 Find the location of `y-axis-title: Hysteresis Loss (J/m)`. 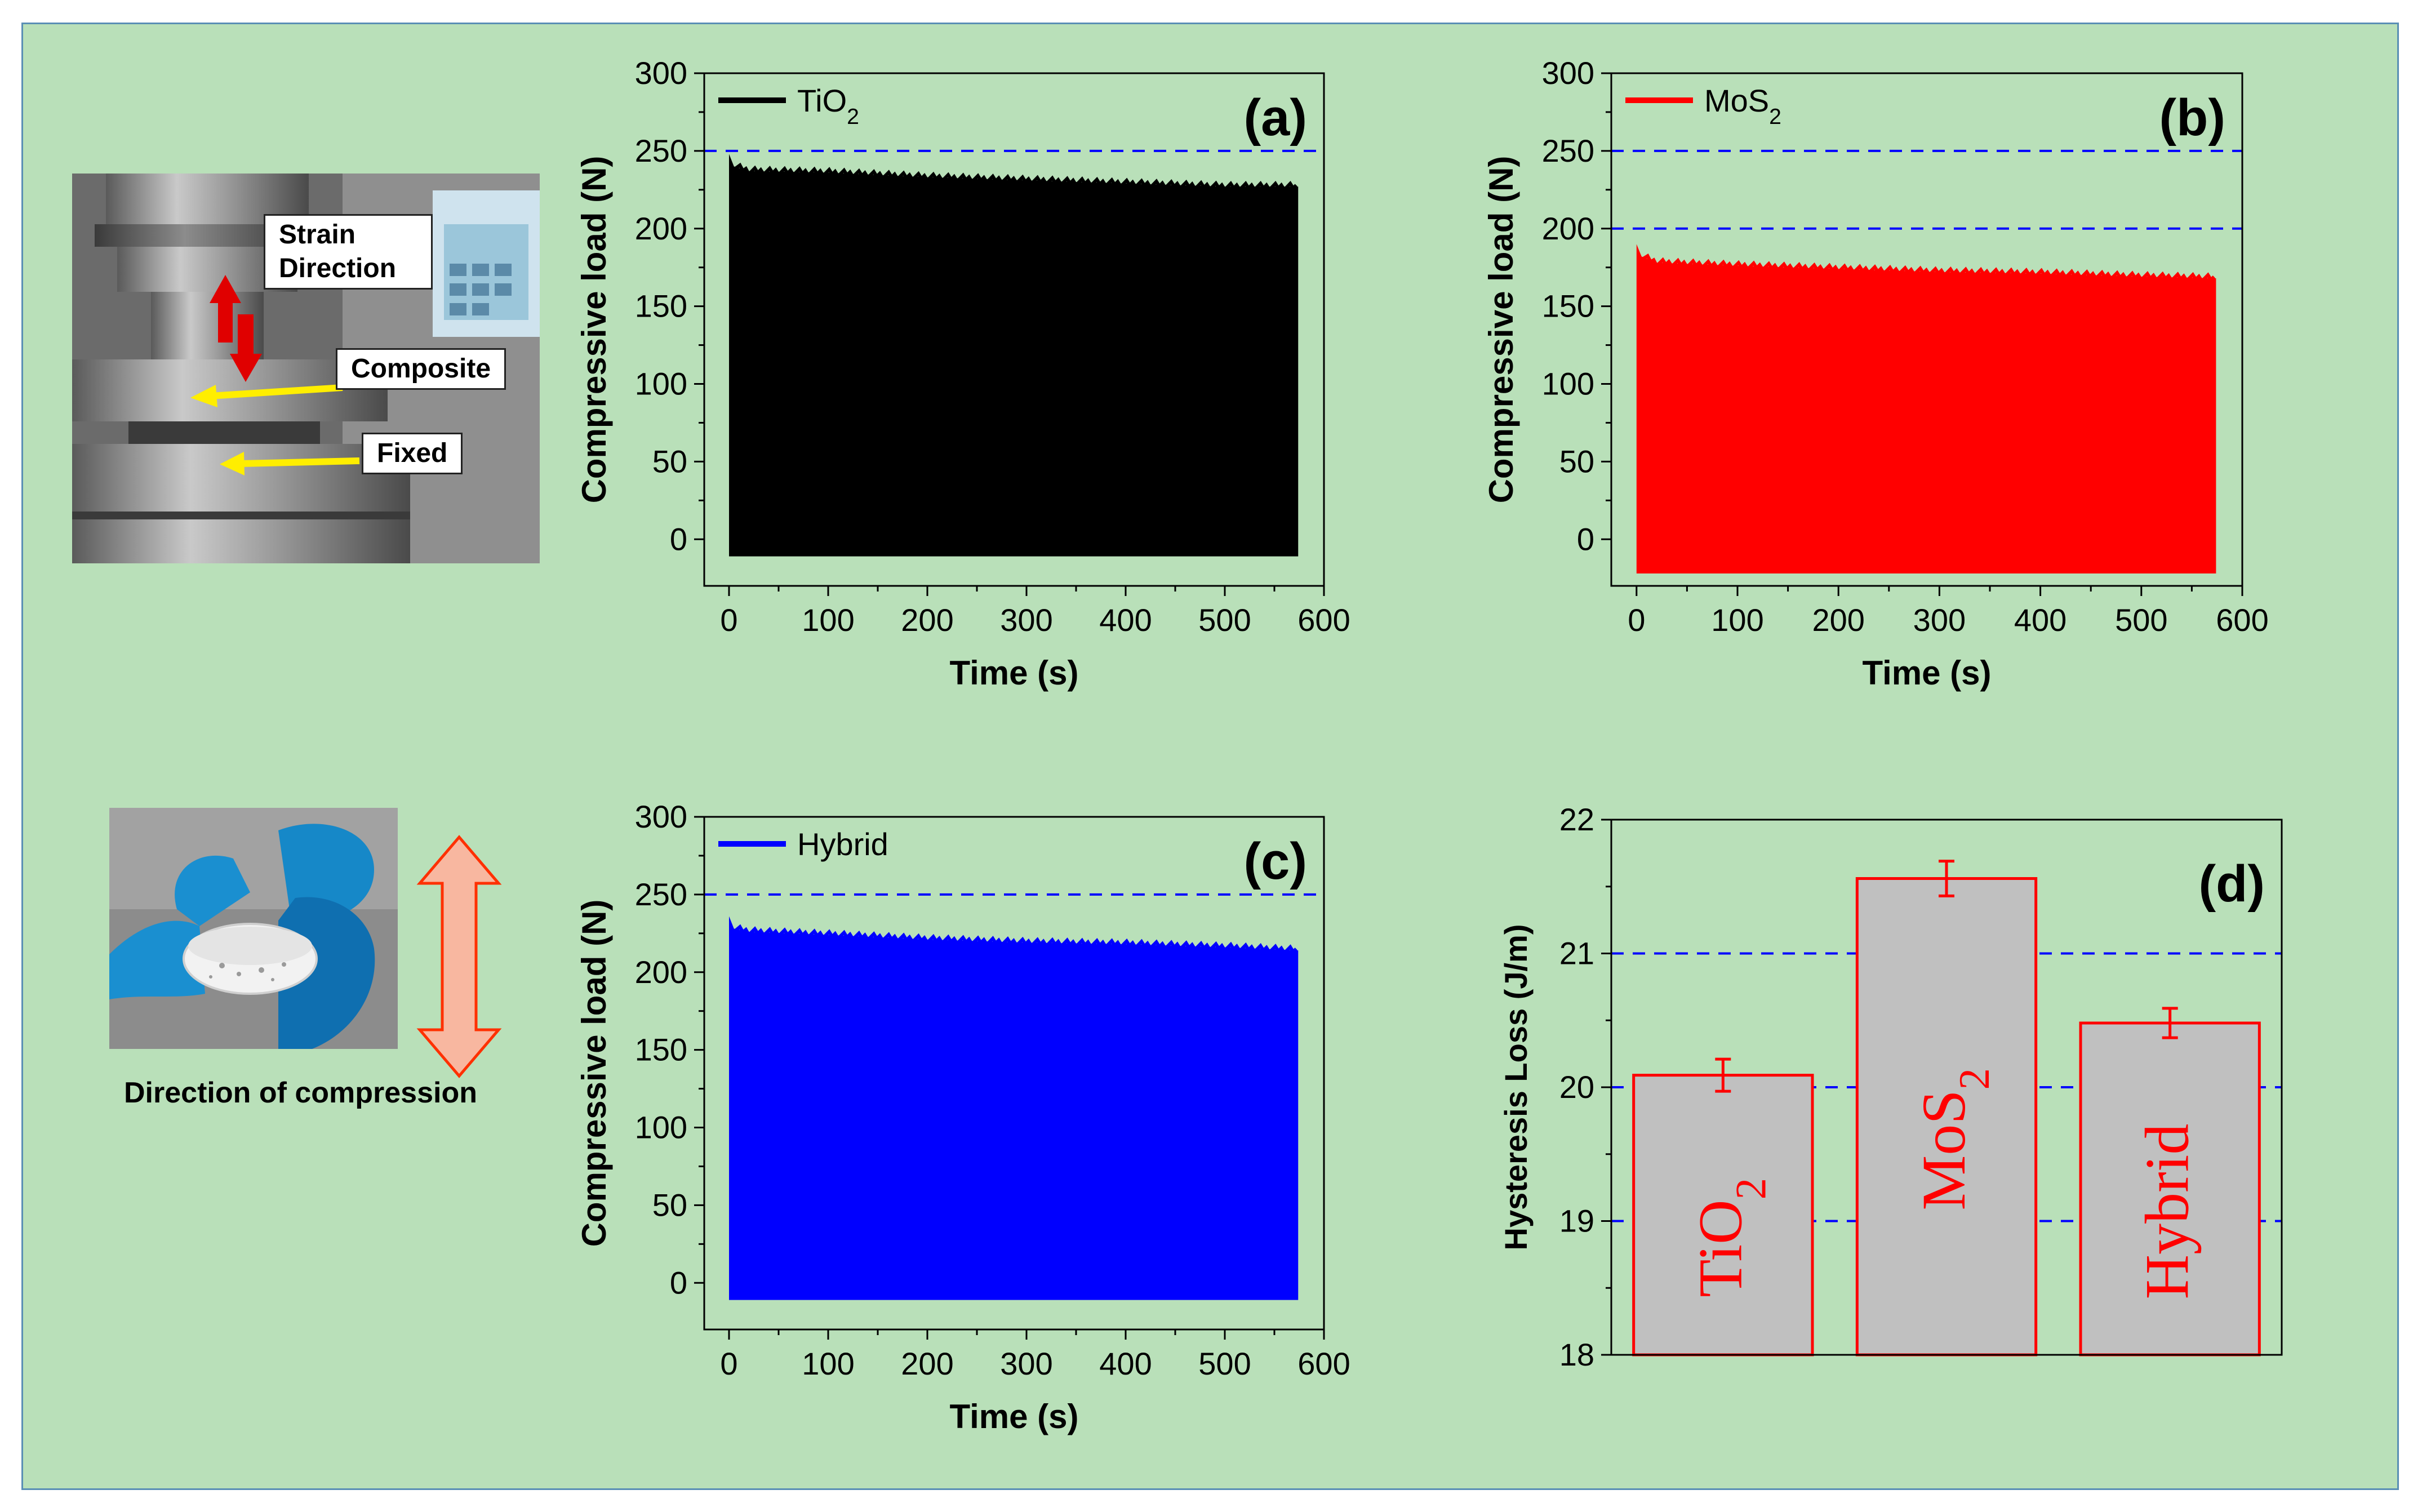

y-axis-title: Hysteresis Loss (J/m) is located at coordinates (1516, 1087).